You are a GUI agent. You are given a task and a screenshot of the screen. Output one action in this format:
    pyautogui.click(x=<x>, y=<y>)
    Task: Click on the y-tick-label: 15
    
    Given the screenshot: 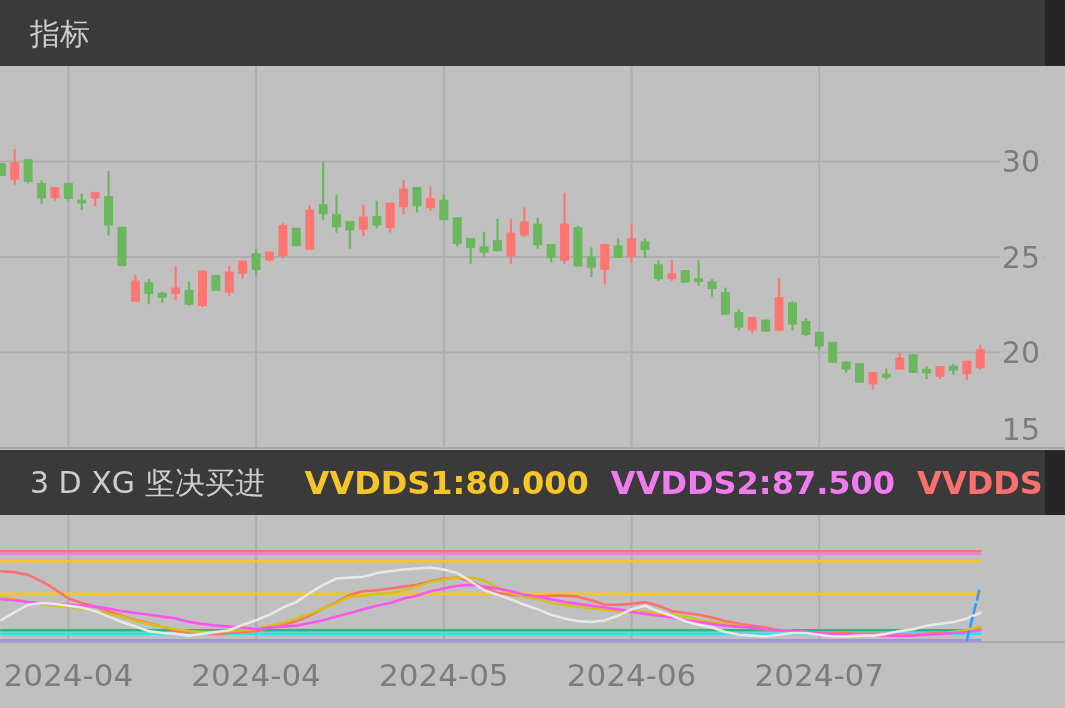 What is the action you would take?
    pyautogui.click(x=1020, y=429)
    